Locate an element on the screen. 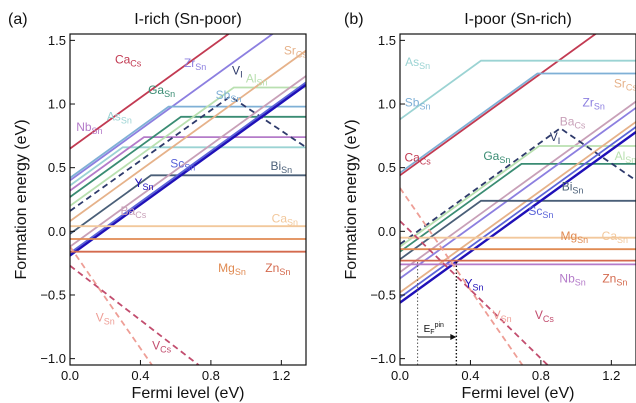 This screenshot has width=636, height=403. series-label-sc-sn: ScSn is located at coordinates (540, 212).